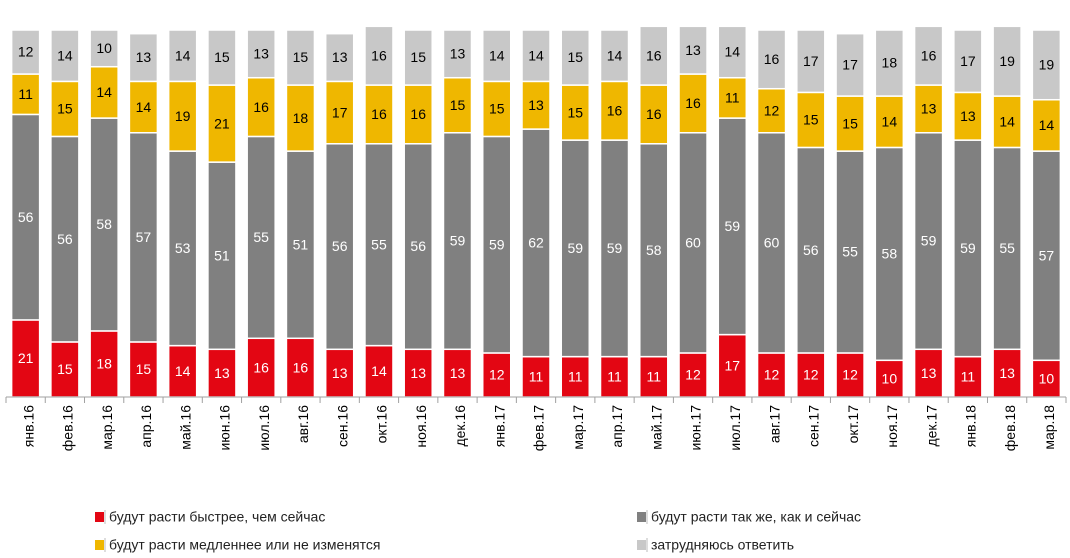 Image resolution: width=1070 pixels, height=558 pixels. What do you see at coordinates (853, 424) in the screenshot?
I see `x-tick-label: окт.17` at bounding box center [853, 424].